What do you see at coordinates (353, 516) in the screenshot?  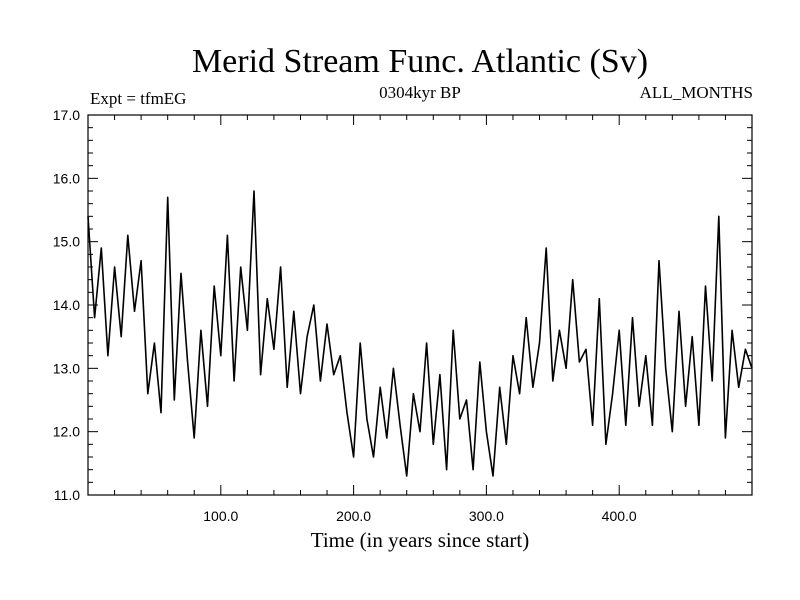 I see `x-tick-label: 200.0` at bounding box center [353, 516].